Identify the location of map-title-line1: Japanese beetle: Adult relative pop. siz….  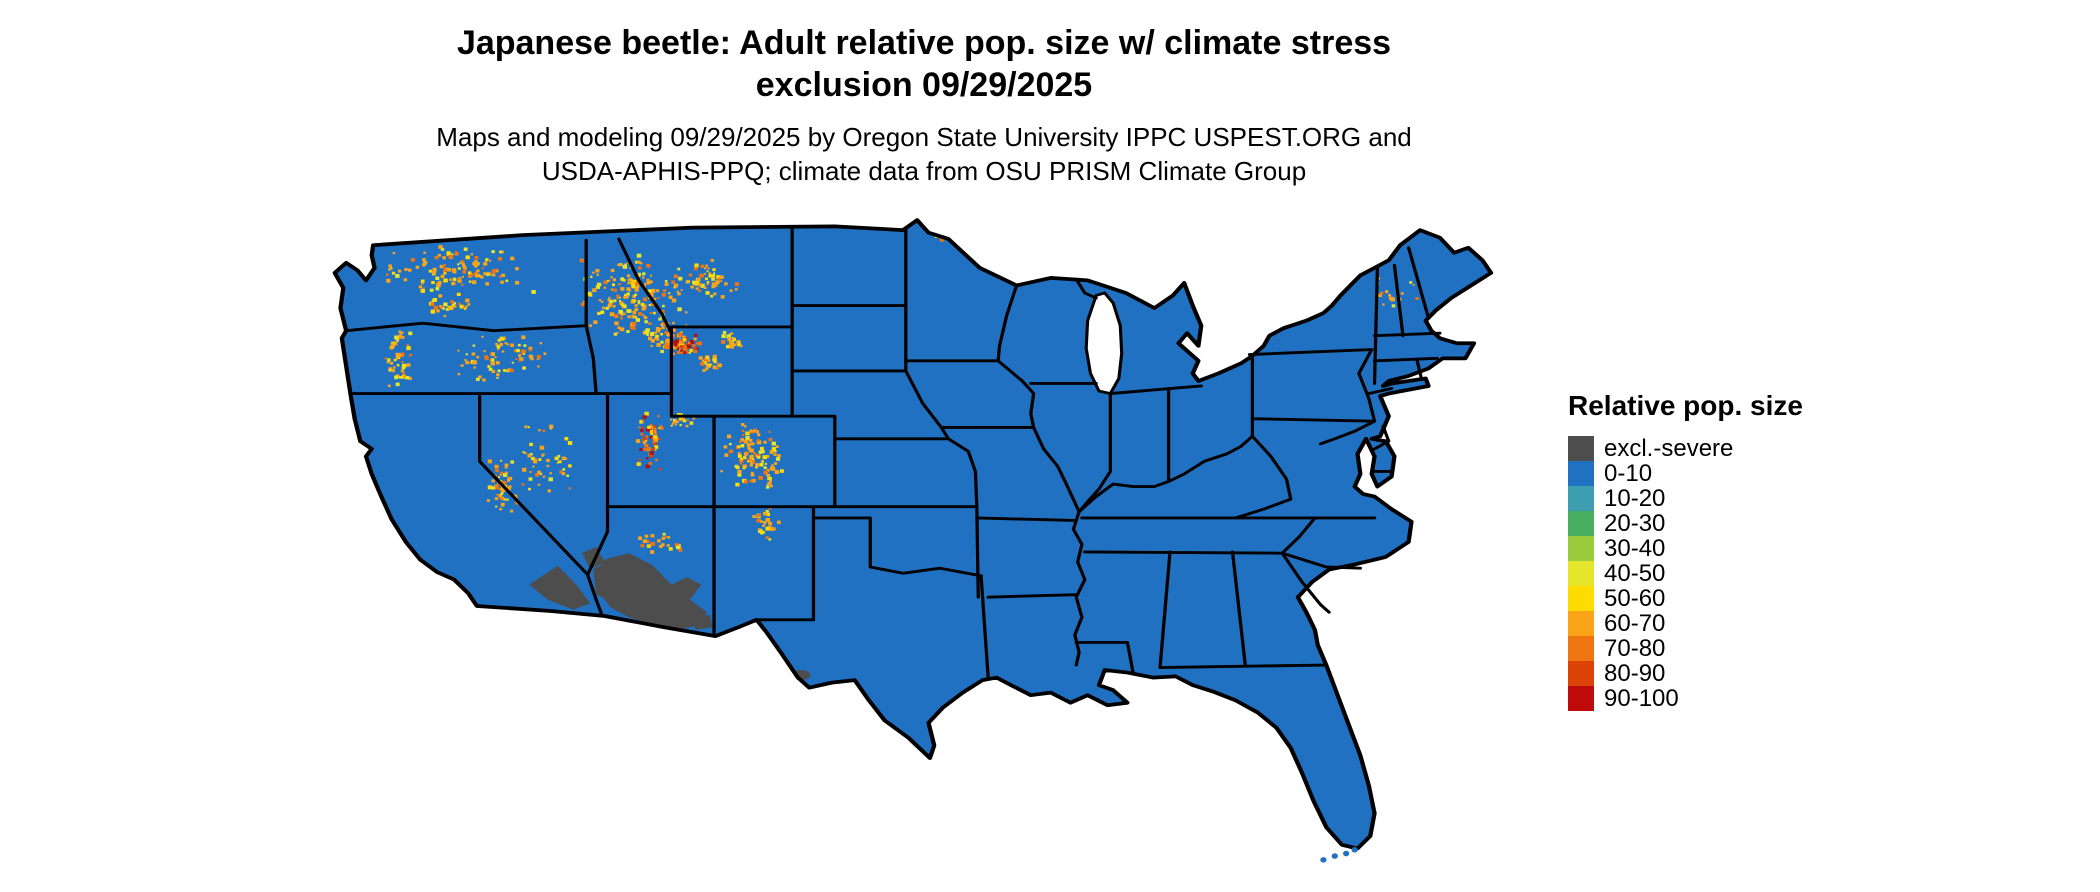
(924, 43).